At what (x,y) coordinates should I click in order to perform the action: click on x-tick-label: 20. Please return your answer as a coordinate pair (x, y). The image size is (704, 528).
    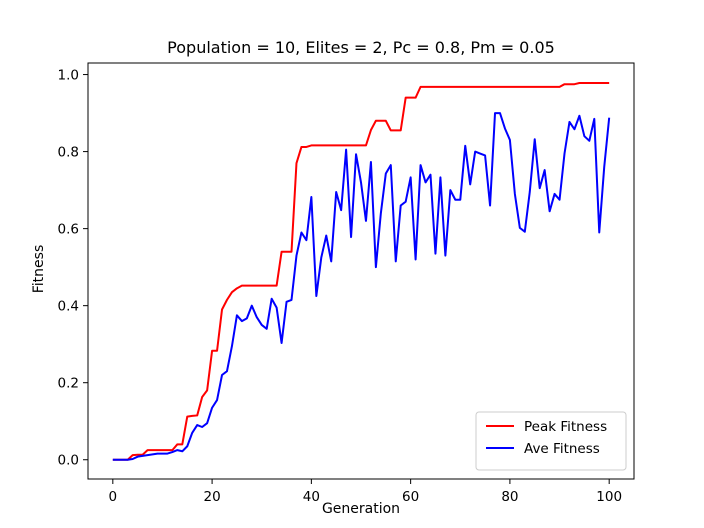
    Looking at the image, I should click on (211, 497).